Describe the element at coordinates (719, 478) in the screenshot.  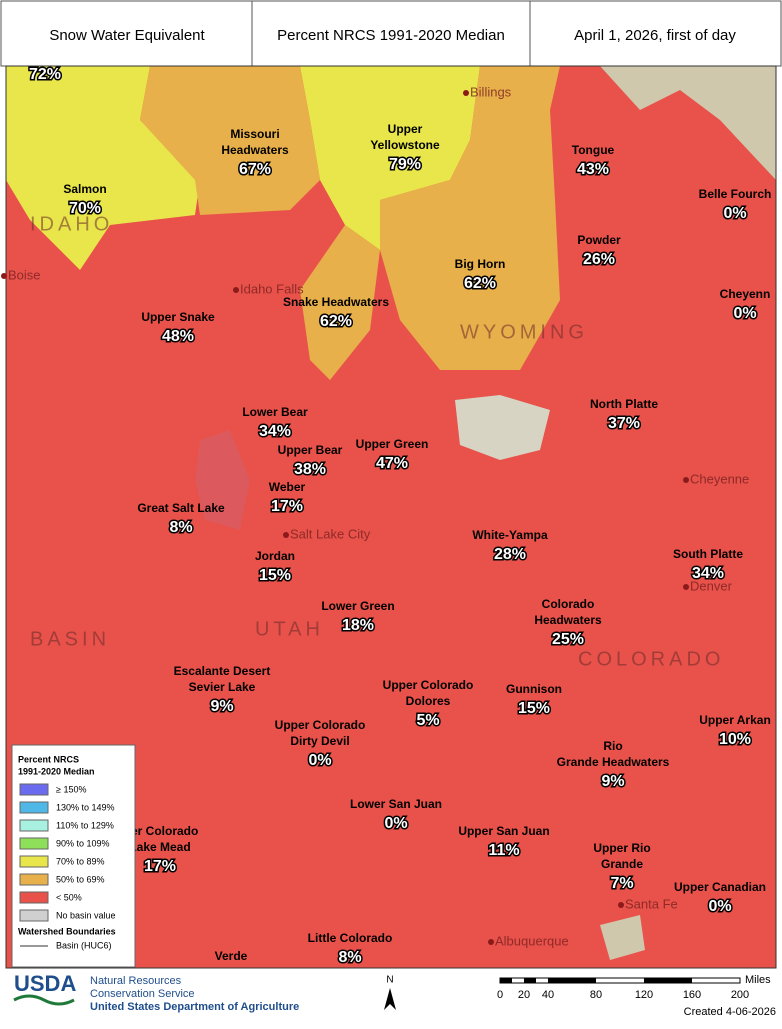
I see `city-label: Cheyenne` at that location.